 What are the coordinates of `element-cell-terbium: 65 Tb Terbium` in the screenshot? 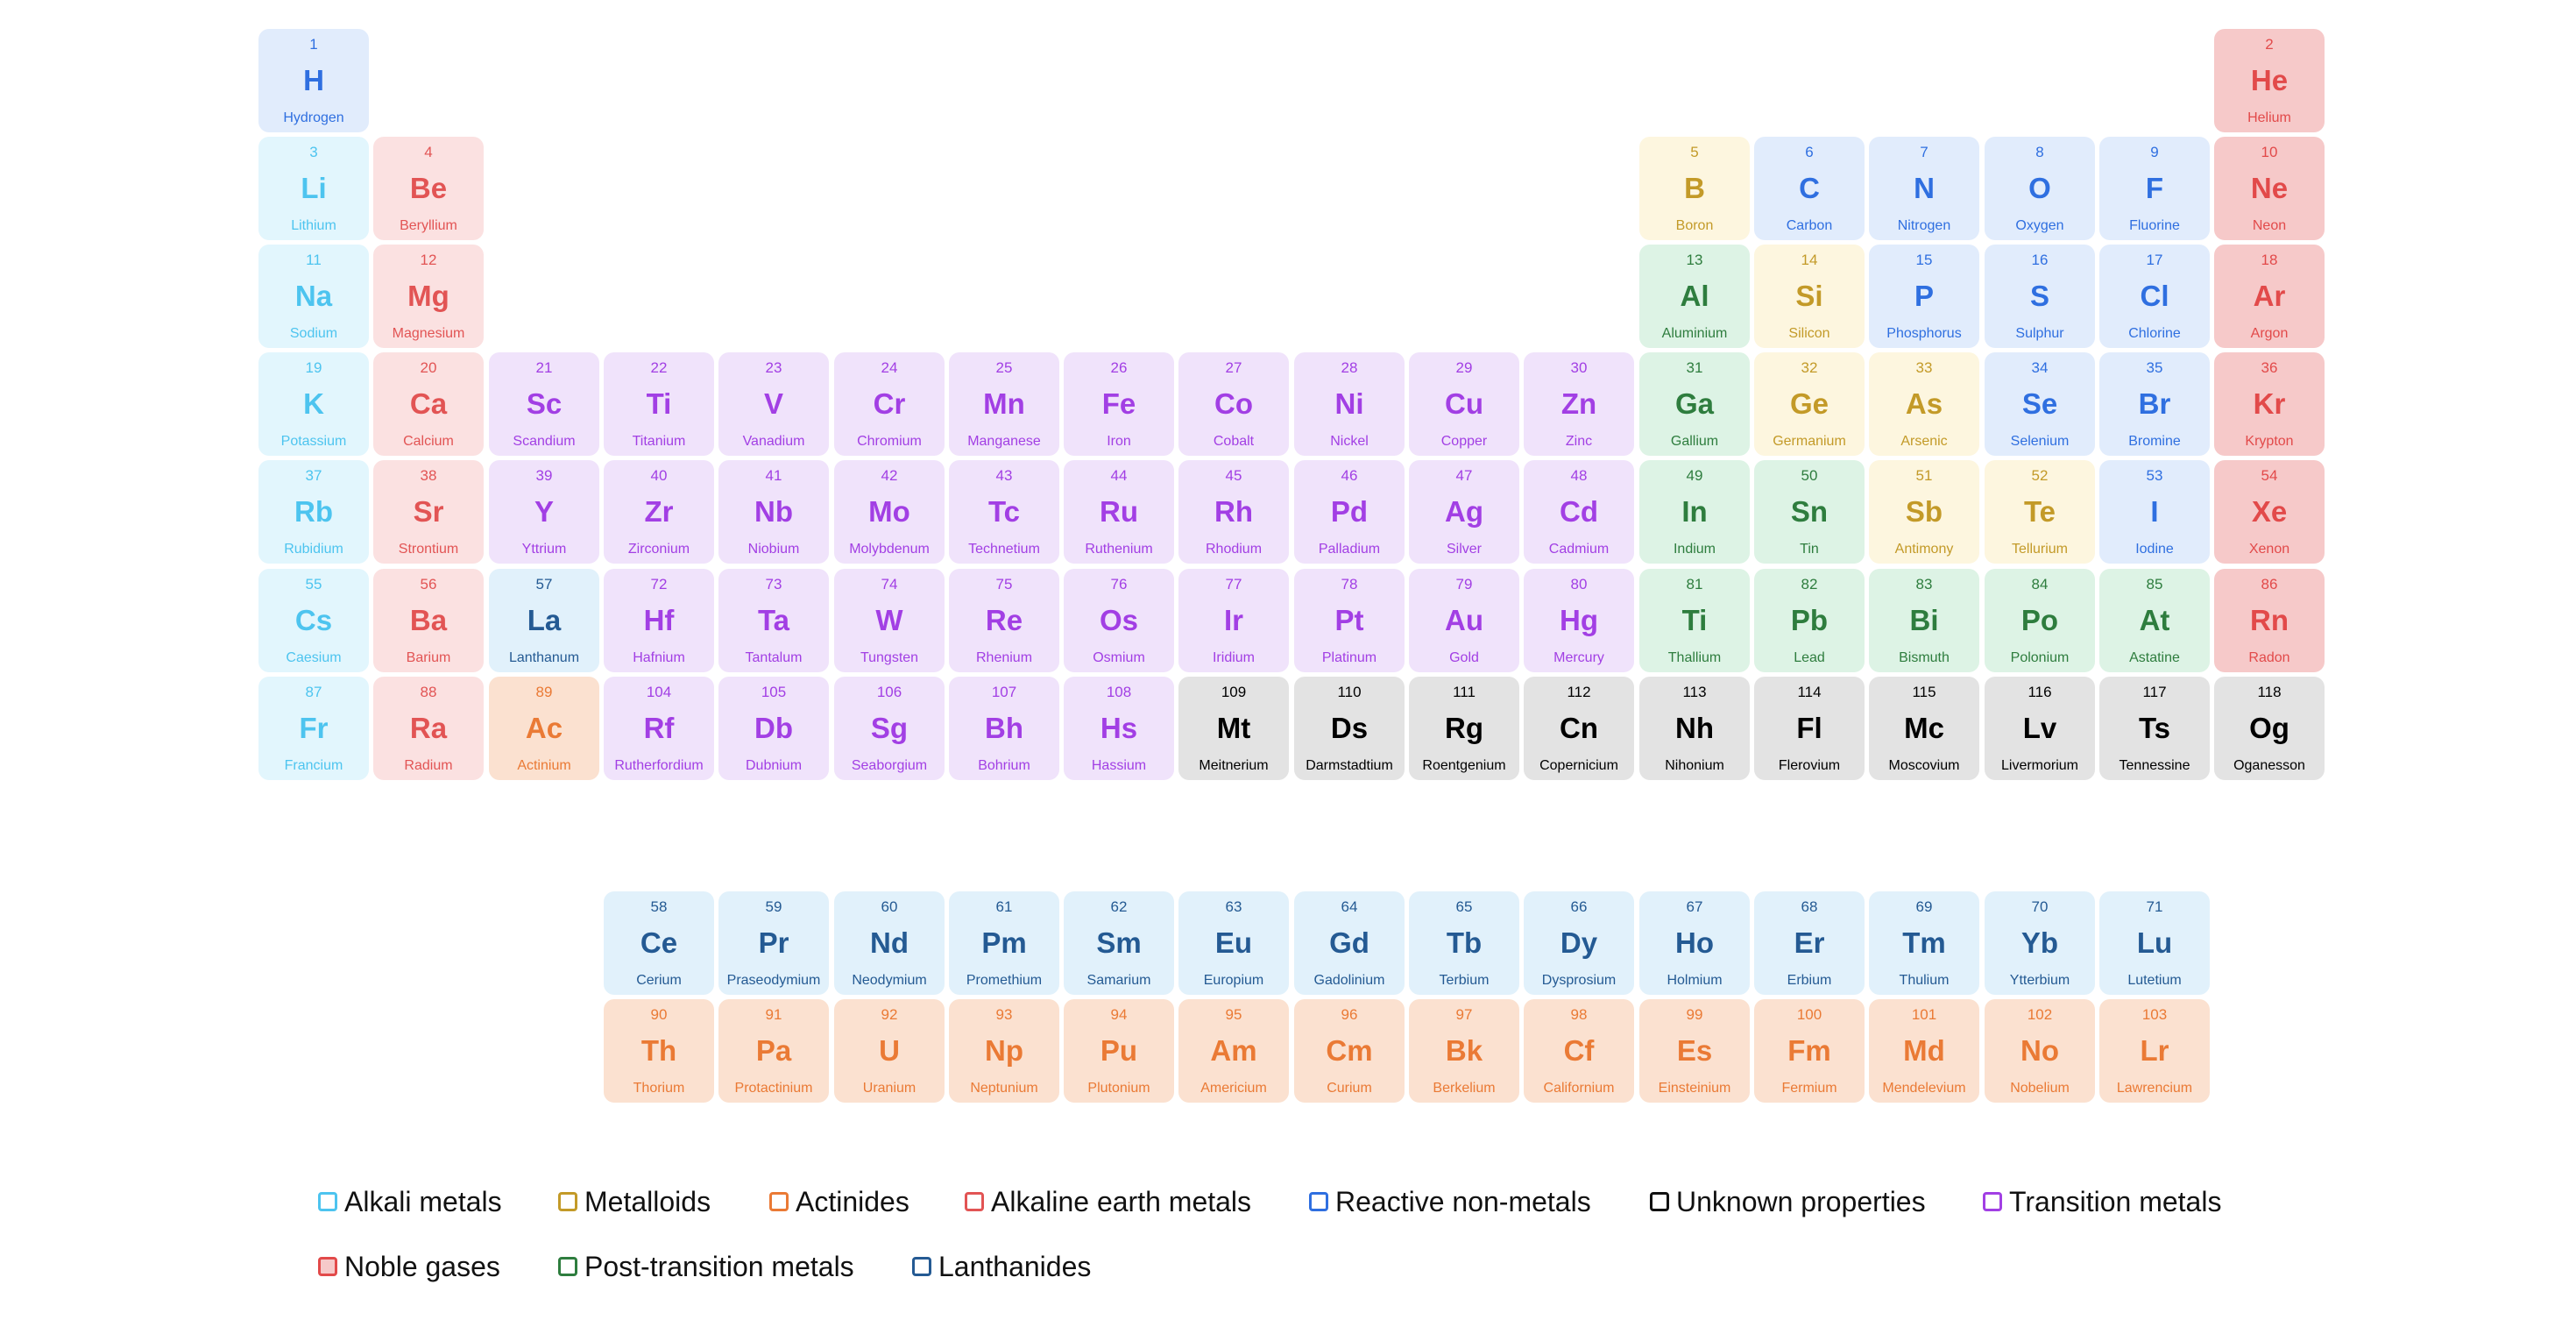 It's located at (1464, 943).